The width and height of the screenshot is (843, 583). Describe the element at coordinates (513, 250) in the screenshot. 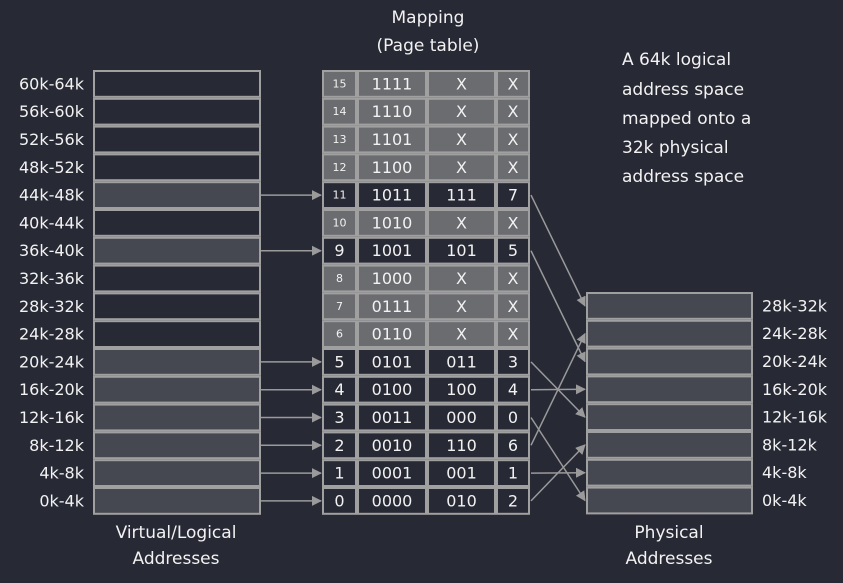

I see `frame-number: 5` at that location.